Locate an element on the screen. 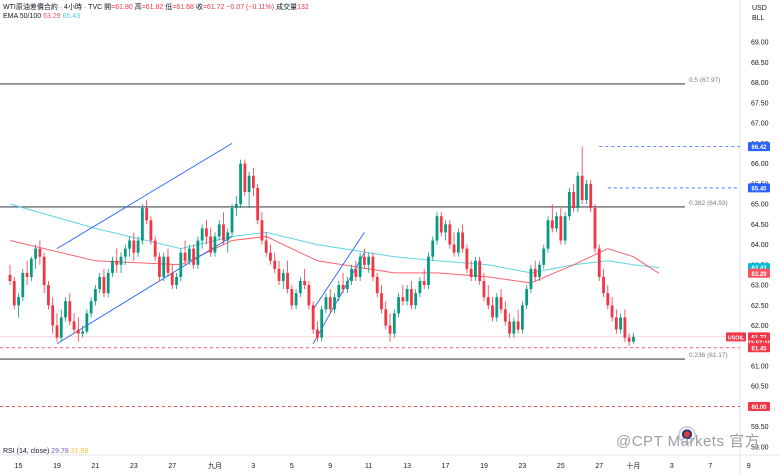 The image size is (779, 475). ema-label: EMA 50/100 is located at coordinates (22, 16).